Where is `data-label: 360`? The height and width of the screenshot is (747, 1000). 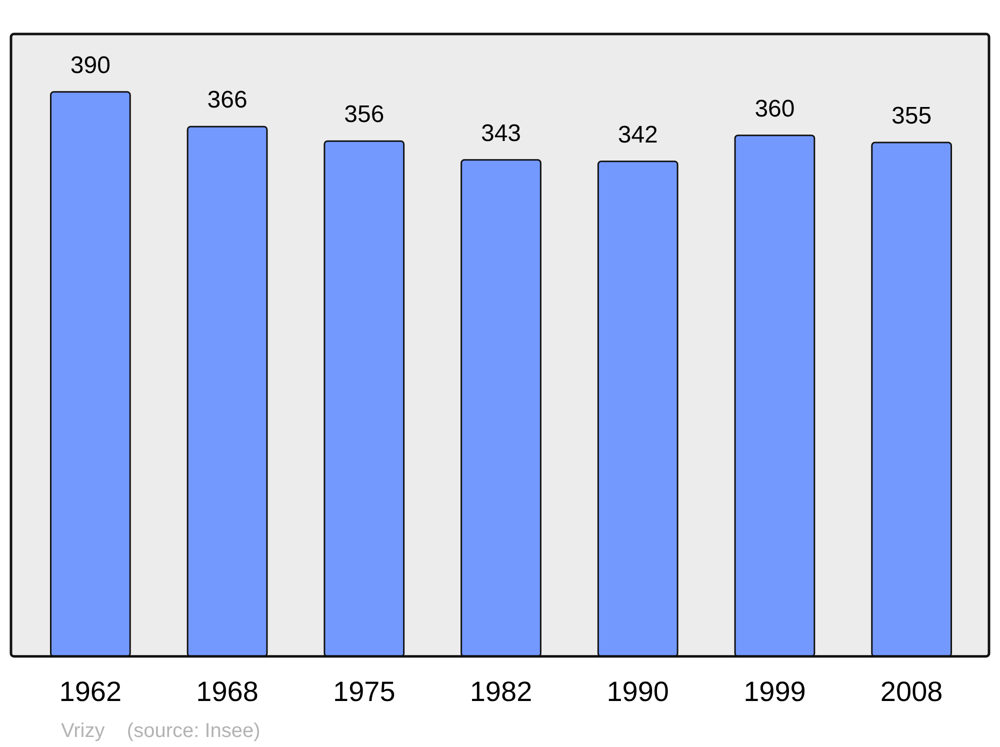 data-label: 360 is located at coordinates (774, 108).